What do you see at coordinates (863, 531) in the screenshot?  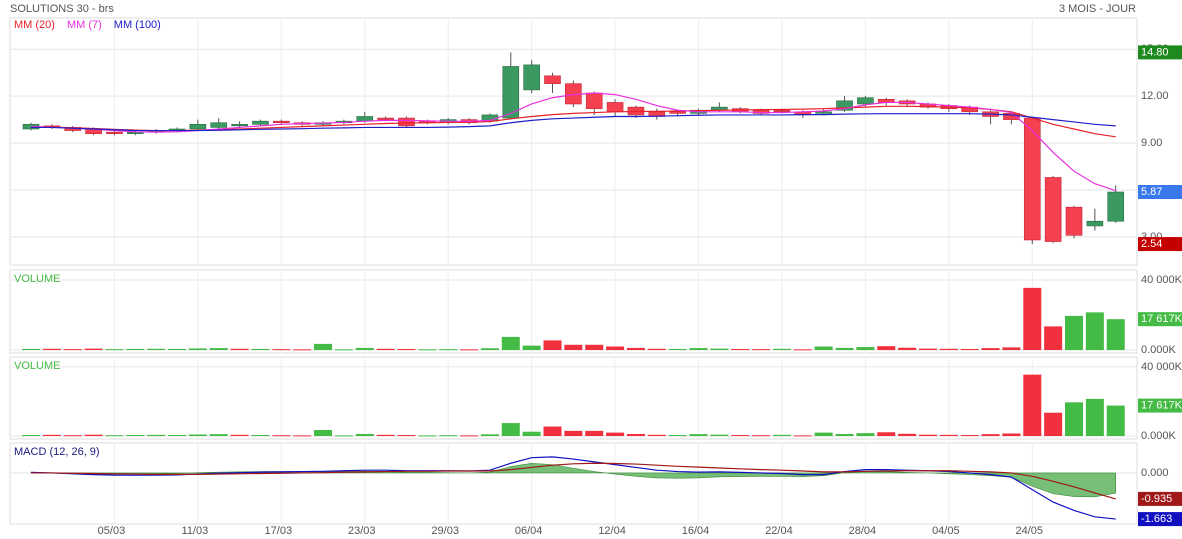 I see `x-tick-label: 28/04` at bounding box center [863, 531].